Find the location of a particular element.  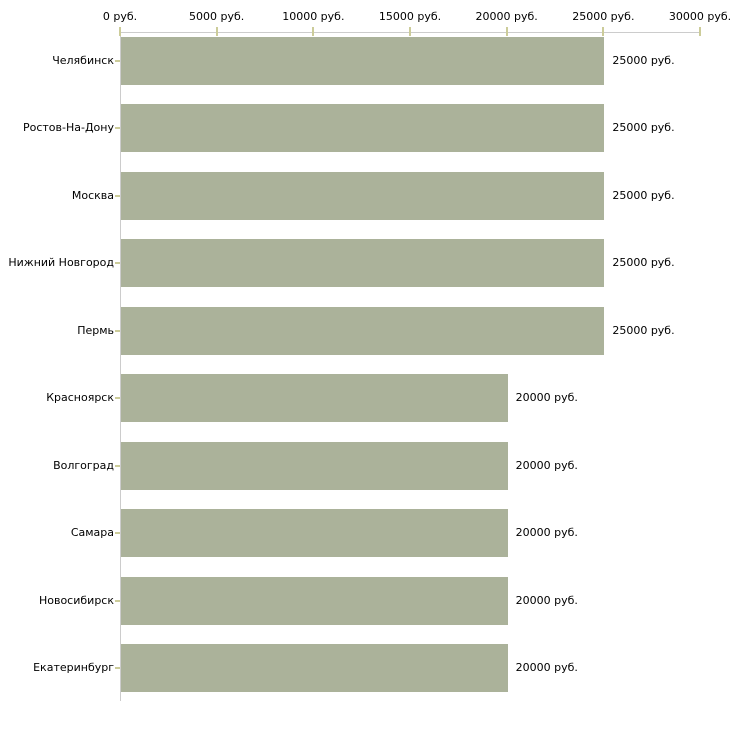

x-axis-tick-label: 20000 руб. is located at coordinates (506, 16).